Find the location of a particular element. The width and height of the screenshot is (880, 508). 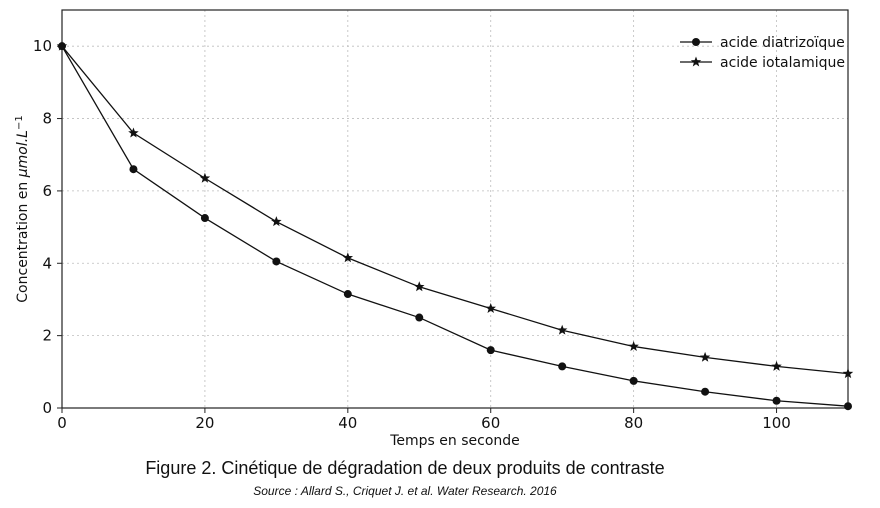

x-tick-label: 100 is located at coordinates (776, 423).